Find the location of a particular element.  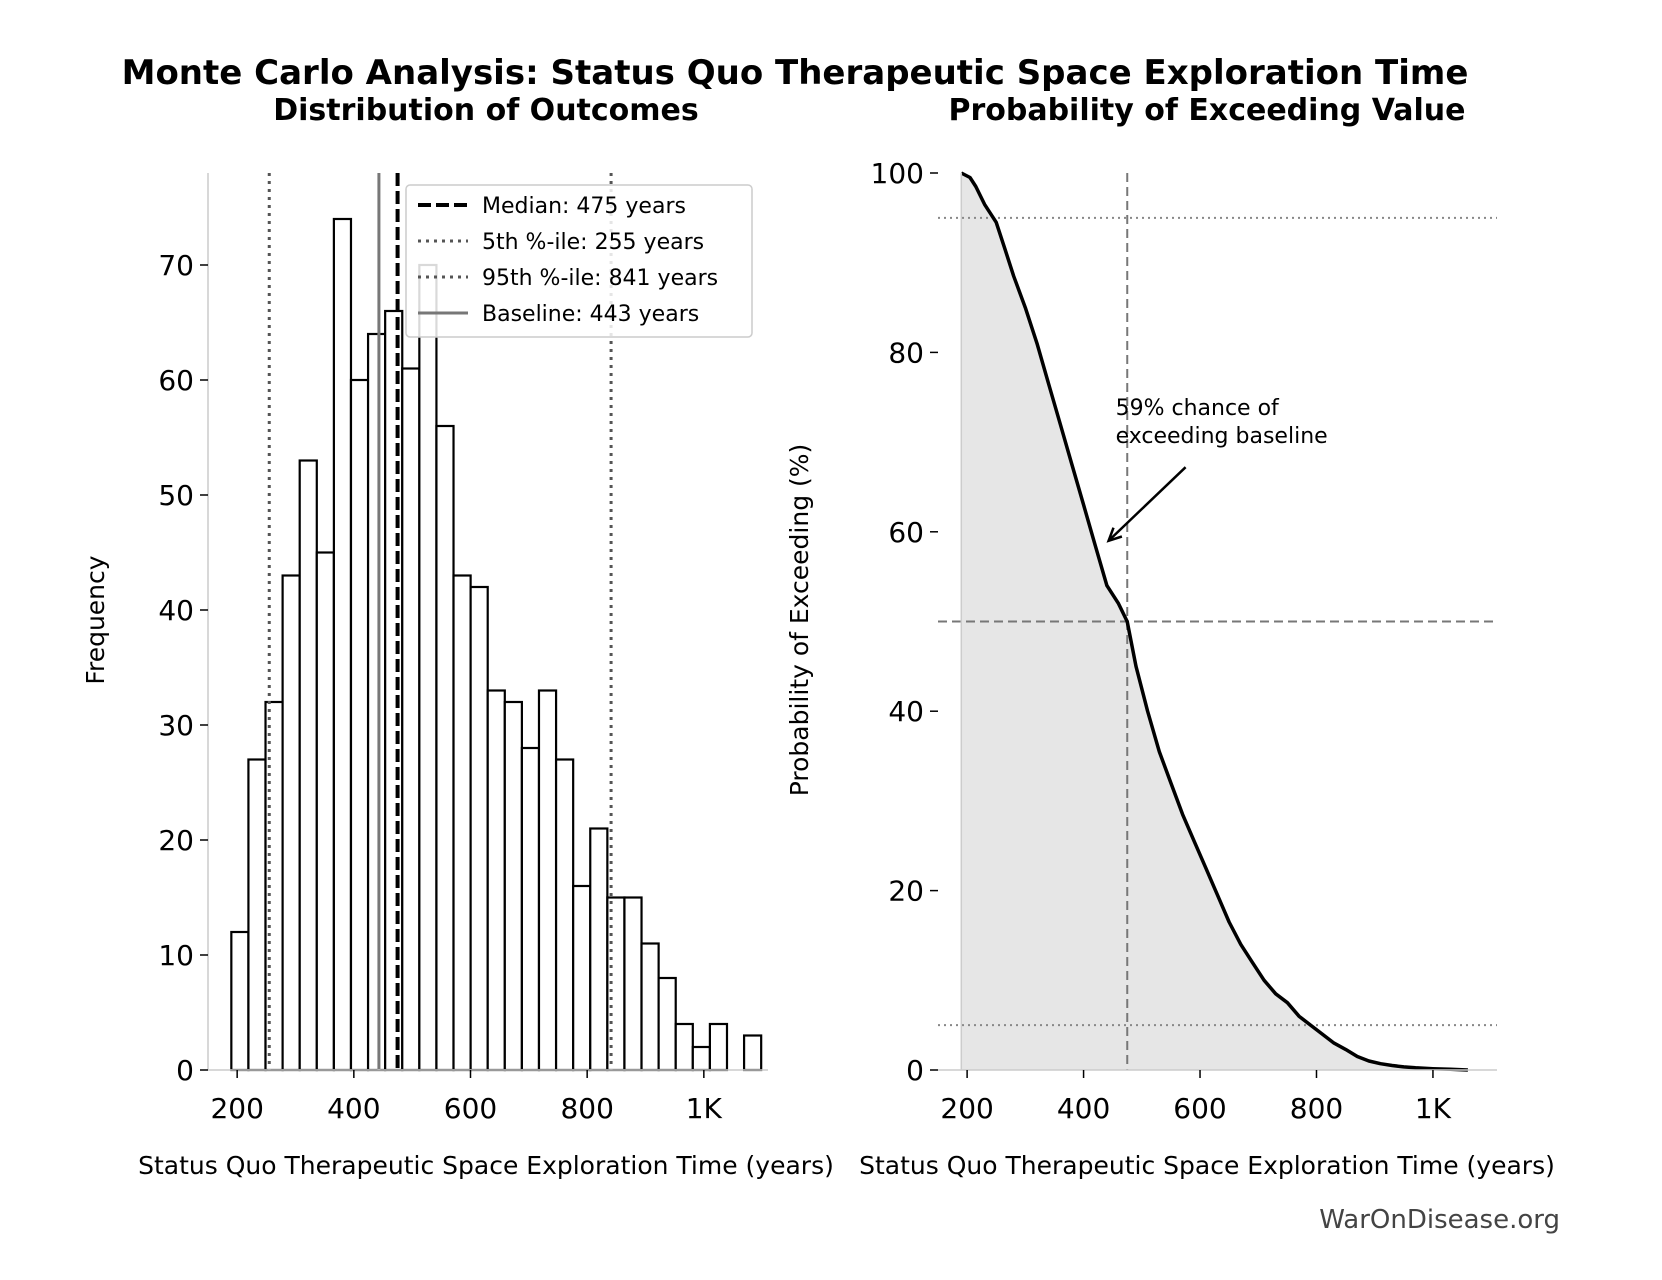

histogram-title: Distribution of Outcomes is located at coordinates (486, 110).